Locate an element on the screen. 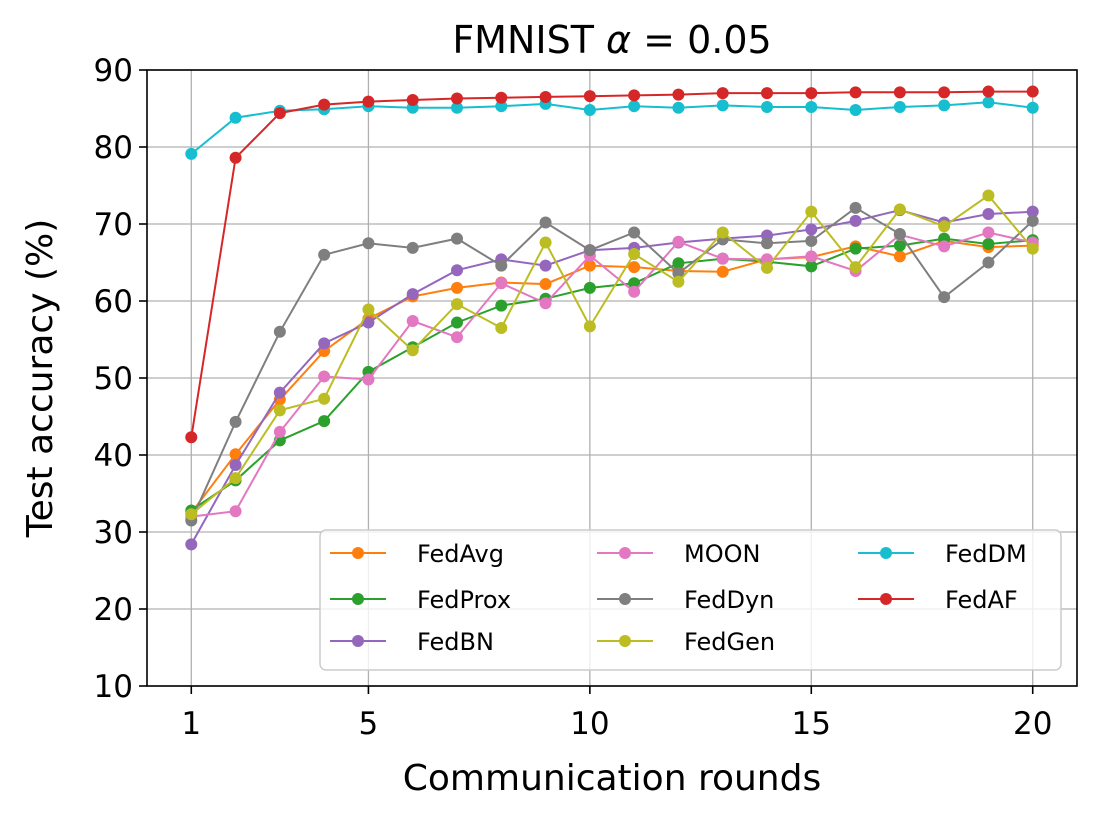  legend-item-fedbn: FedBN is located at coordinates (412, 642).